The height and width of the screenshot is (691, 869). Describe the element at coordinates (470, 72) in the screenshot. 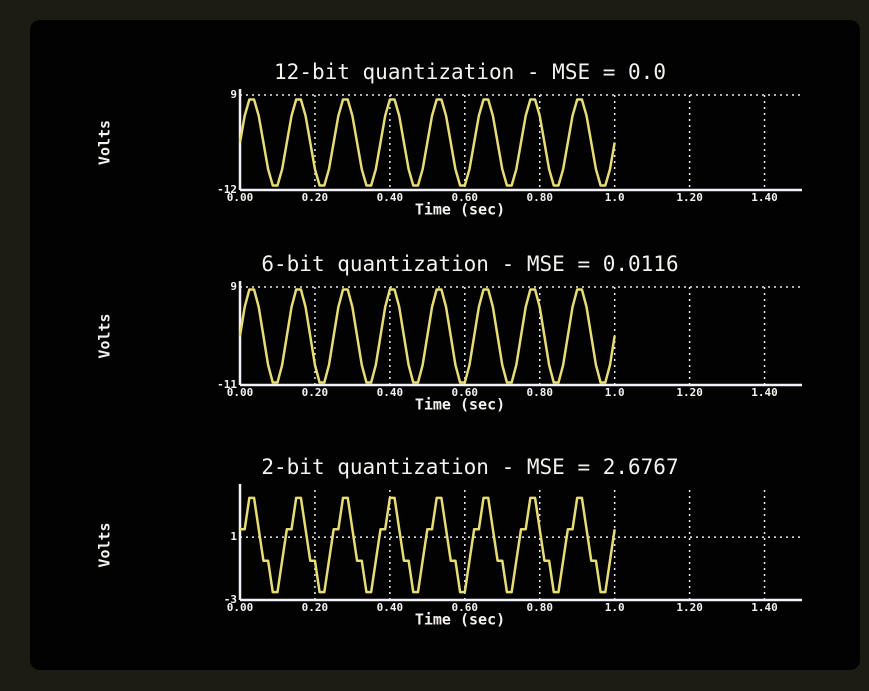

I see `chart-title: 12-bit quantization - MSE = 0.0` at that location.